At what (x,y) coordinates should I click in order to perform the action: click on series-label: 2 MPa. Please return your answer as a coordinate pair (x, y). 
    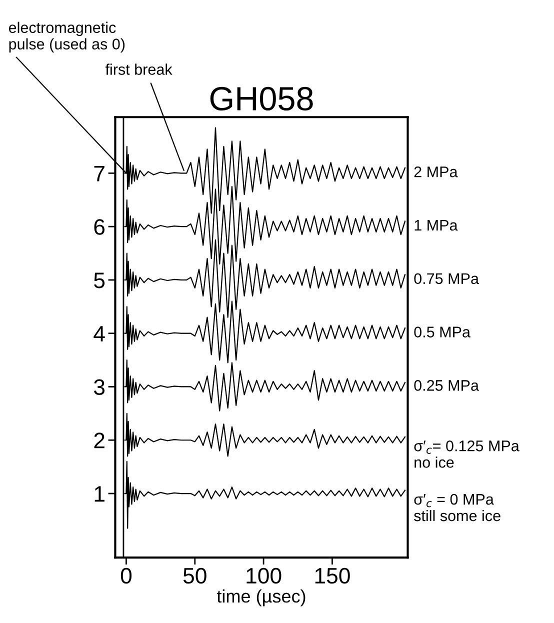
    Looking at the image, I should click on (436, 172).